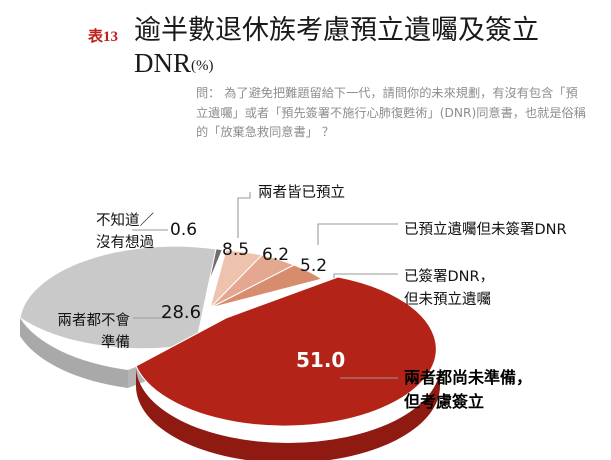  What do you see at coordinates (118, 297) in the screenshot?
I see `slice-neither-prepare` at bounding box center [118, 297].